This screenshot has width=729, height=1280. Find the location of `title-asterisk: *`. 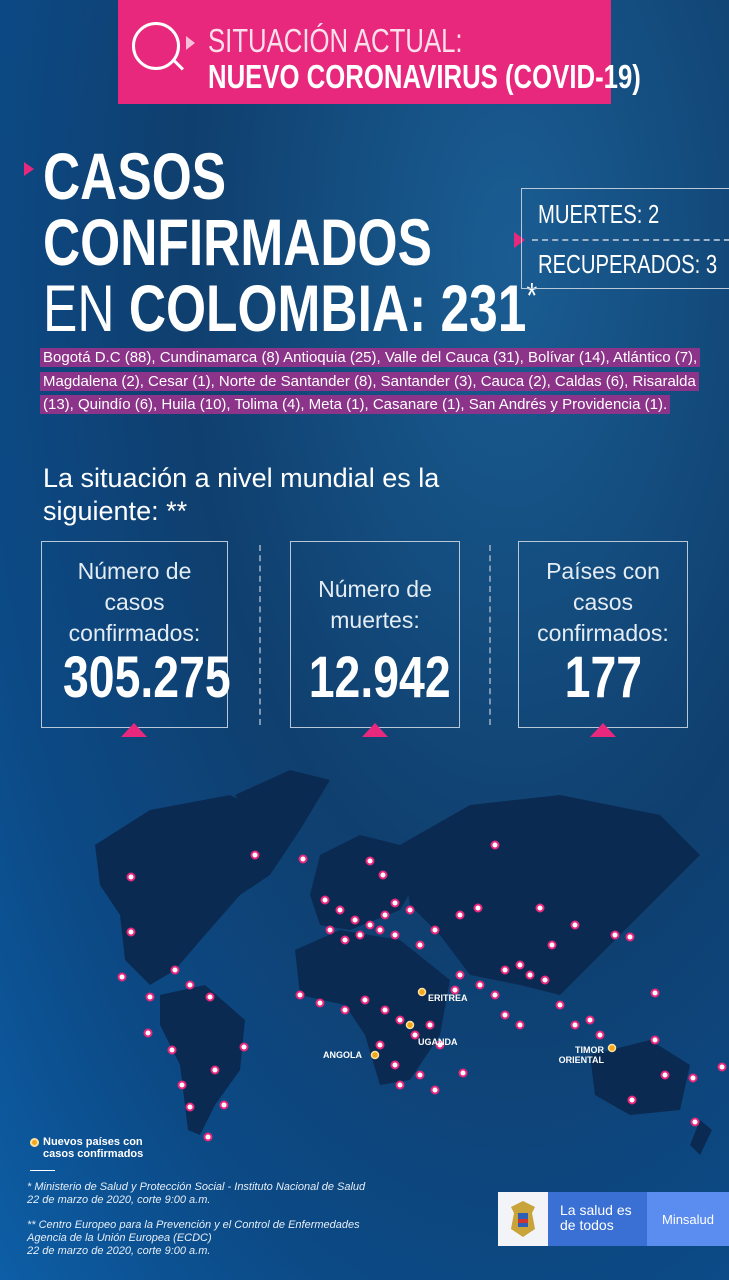

title-asterisk: * is located at coordinates (532, 295).